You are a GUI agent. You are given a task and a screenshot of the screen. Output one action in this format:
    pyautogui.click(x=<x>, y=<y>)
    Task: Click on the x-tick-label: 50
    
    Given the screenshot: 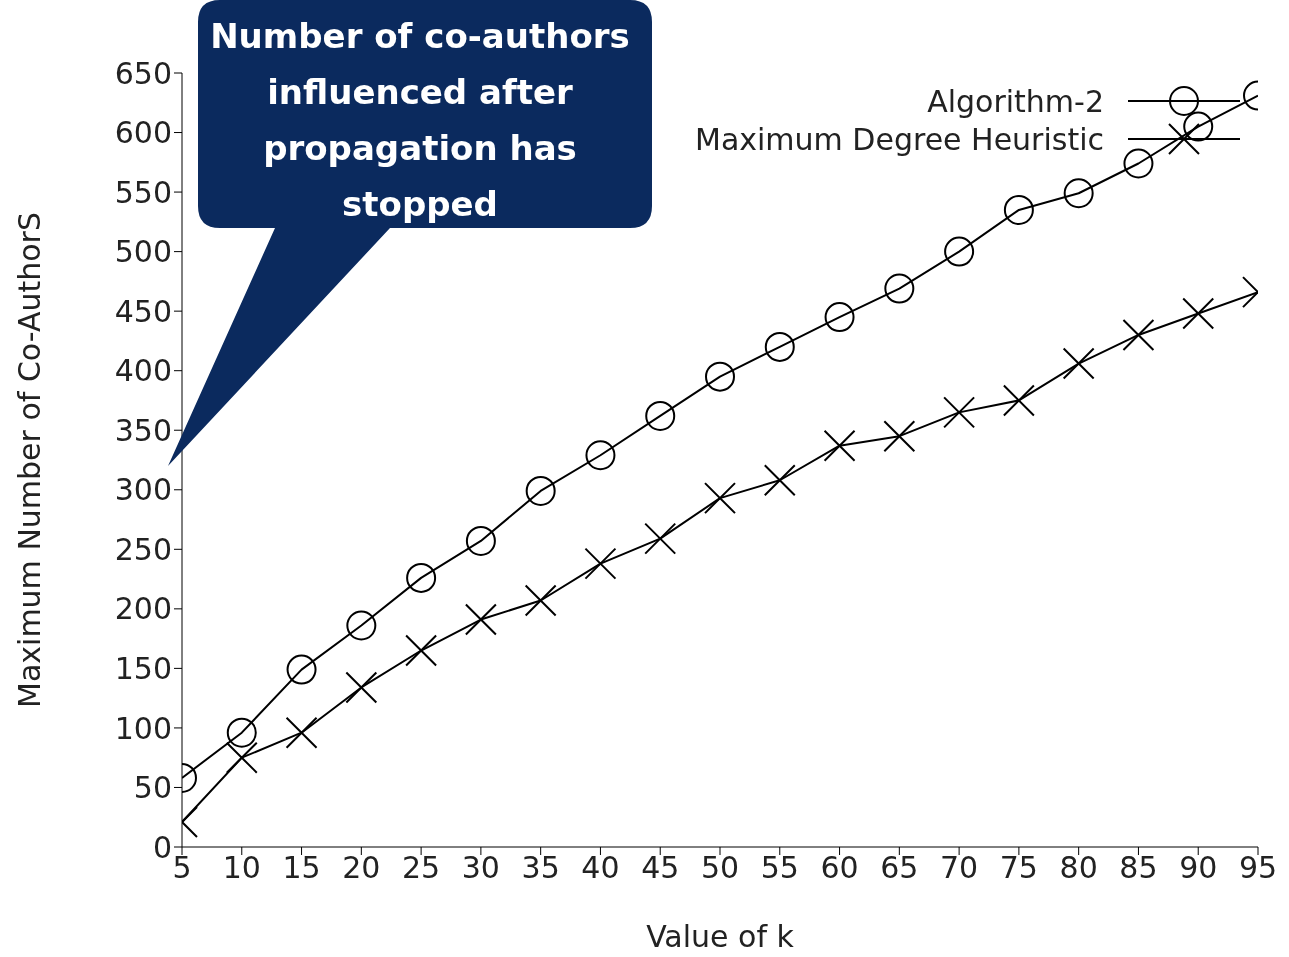 What is the action you would take?
    pyautogui.click(x=720, y=868)
    